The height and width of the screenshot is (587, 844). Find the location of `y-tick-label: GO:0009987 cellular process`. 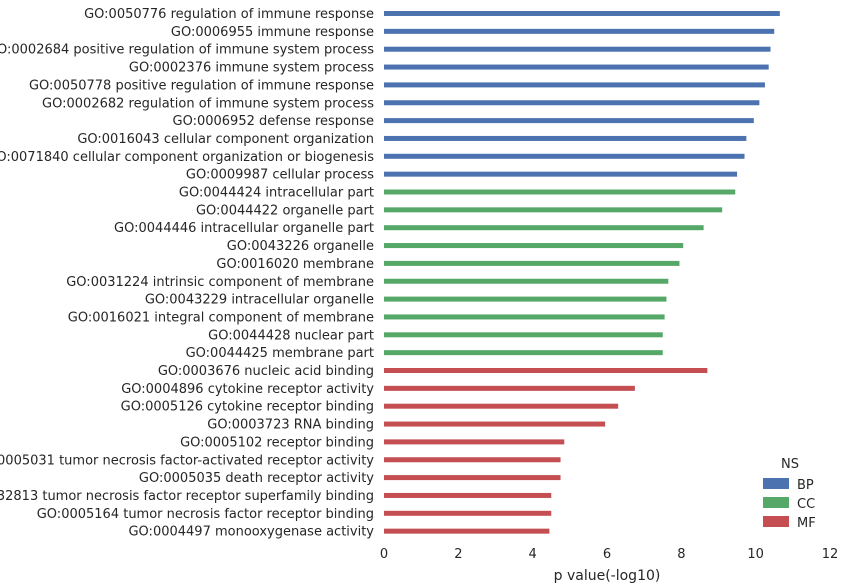

y-tick-label: GO:0009987 cellular process is located at coordinates (280, 175).